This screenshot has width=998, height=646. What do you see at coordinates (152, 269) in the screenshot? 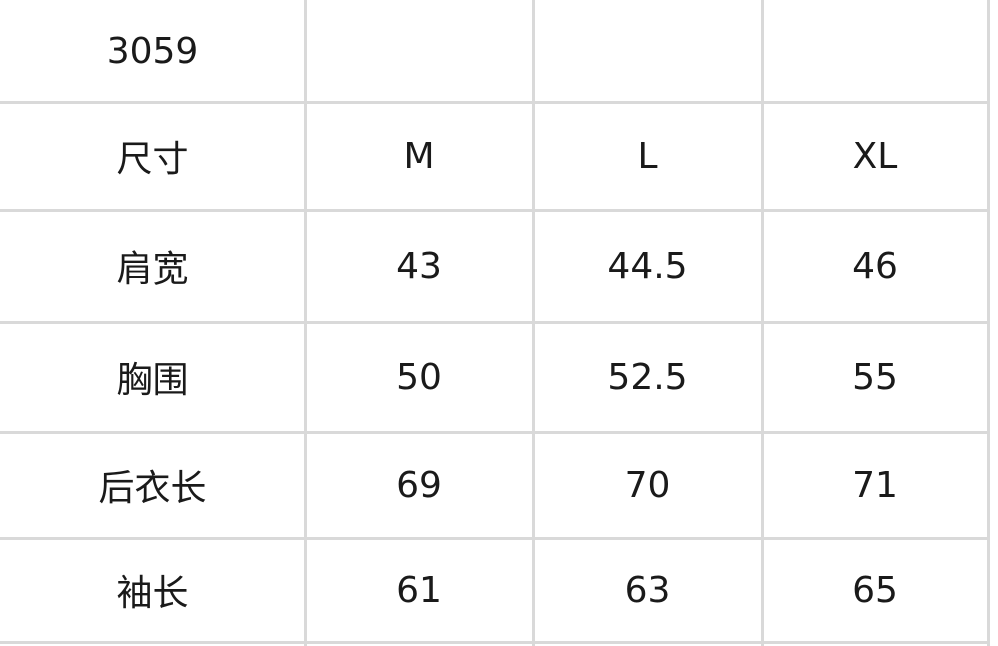
I see `row-label: 肩宽` at bounding box center [152, 269].